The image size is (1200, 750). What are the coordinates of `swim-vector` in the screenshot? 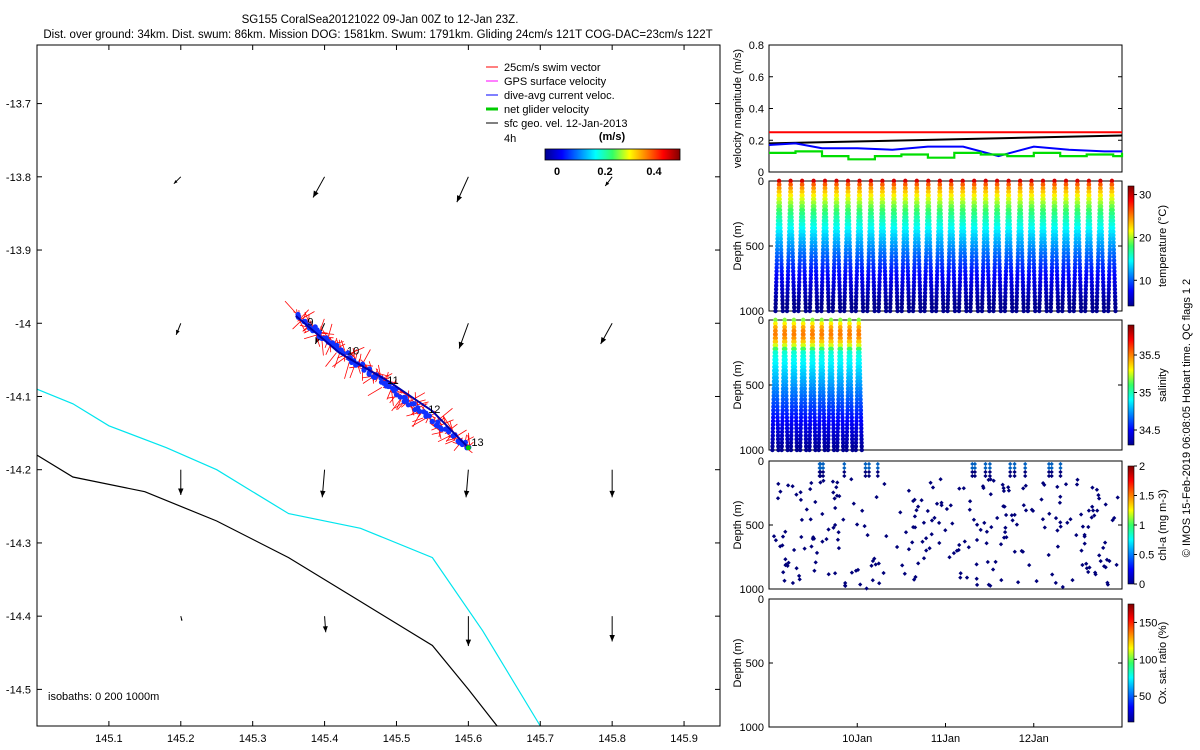 It's located at (366, 356).